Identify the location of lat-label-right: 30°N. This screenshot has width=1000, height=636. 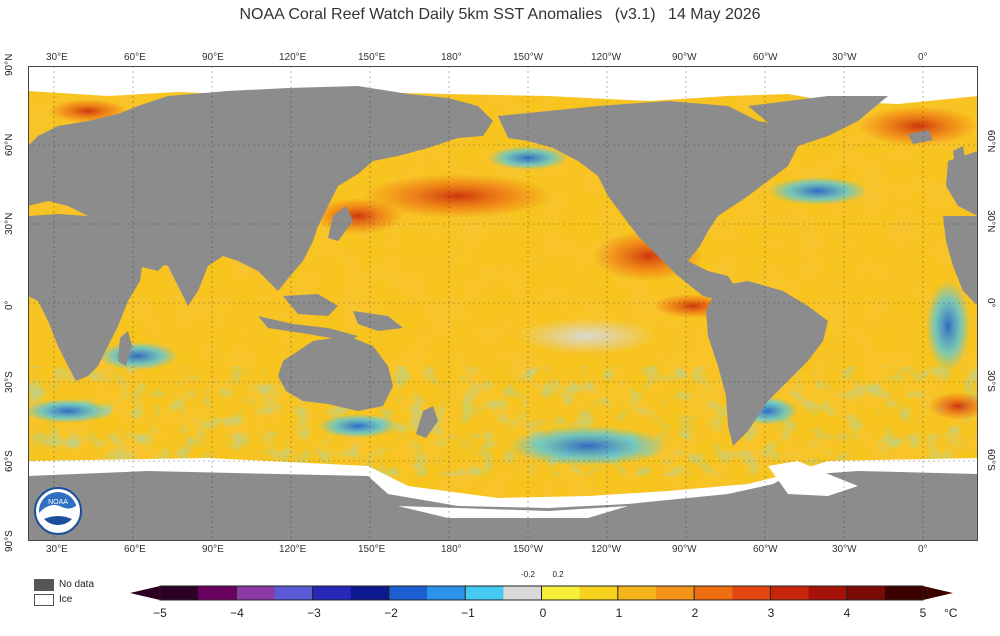
(990, 221).